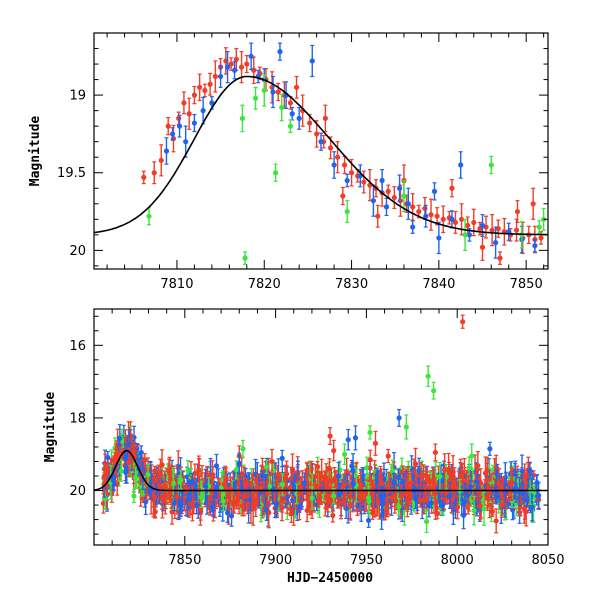 The height and width of the screenshot is (600, 600). I want to click on y-tick-label: 19.5, so click(71, 173).